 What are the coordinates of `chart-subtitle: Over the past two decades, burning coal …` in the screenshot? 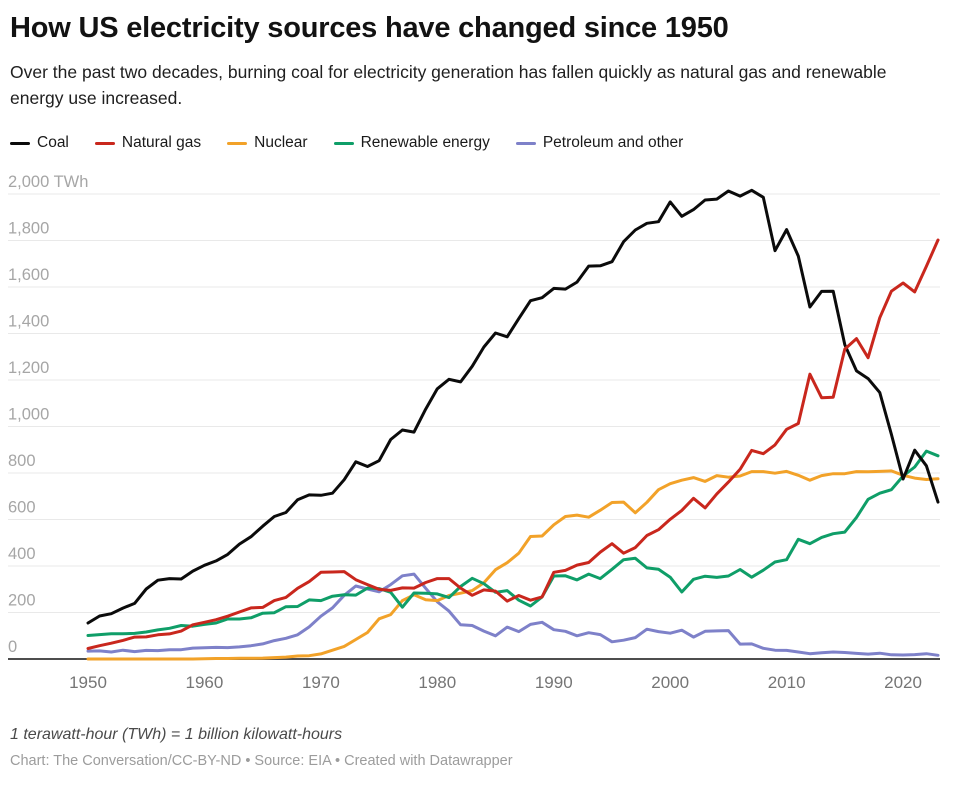 It's located at (448, 85).